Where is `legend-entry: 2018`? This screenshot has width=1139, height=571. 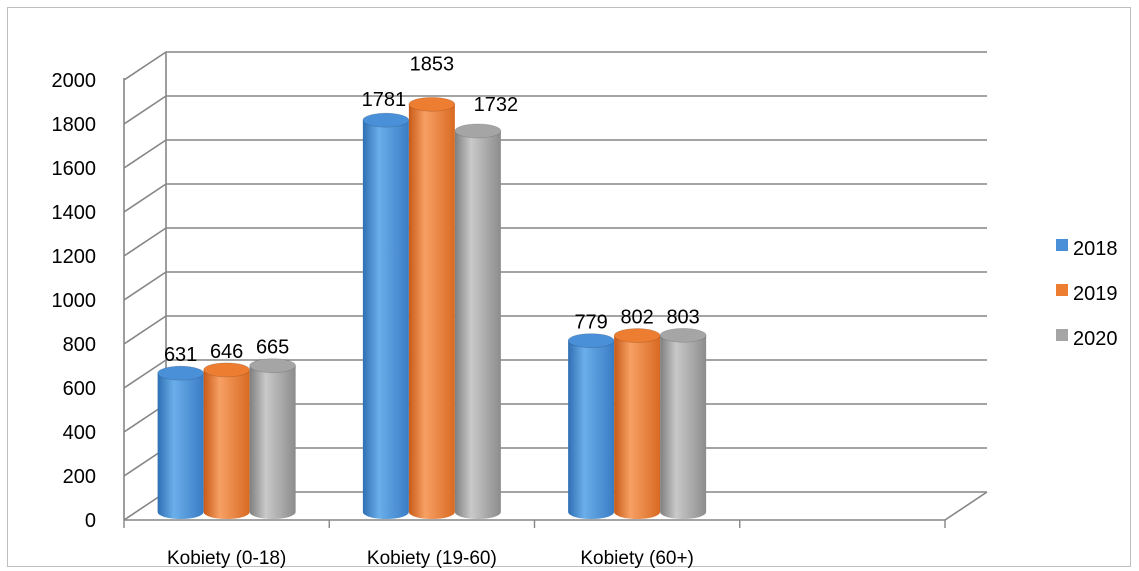 legend-entry: 2018 is located at coordinates (1087, 249).